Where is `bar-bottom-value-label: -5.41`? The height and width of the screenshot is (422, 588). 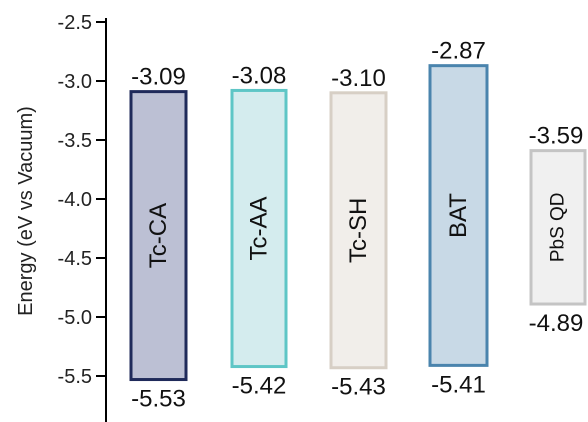 bar-bottom-value-label: -5.41 is located at coordinates (458, 384).